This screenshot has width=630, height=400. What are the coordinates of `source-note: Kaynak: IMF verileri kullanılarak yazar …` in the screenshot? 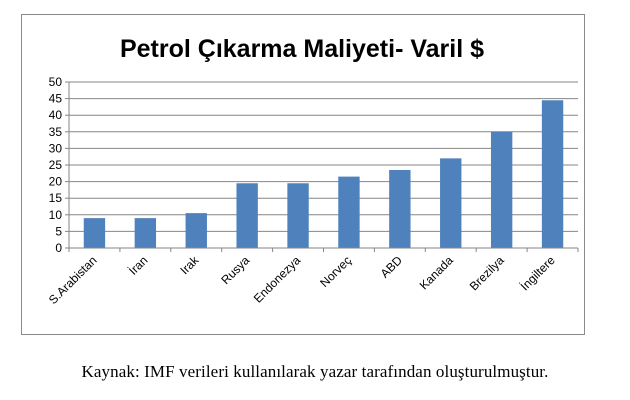 It's located at (315, 371).